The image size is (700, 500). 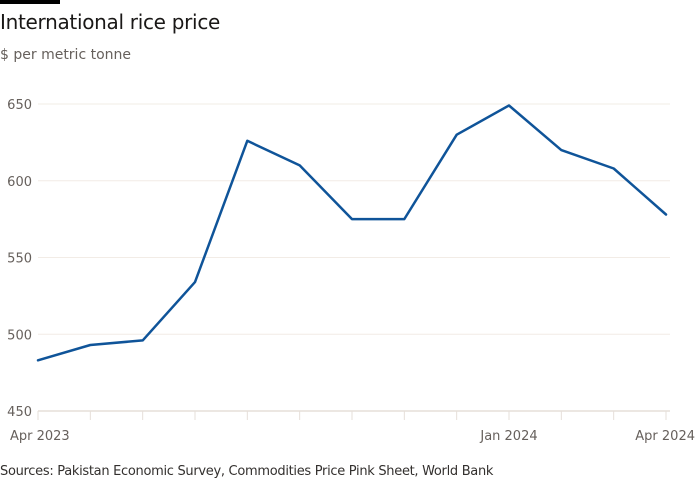 What do you see at coordinates (19, 182) in the screenshot?
I see `y-tick-label: 600` at bounding box center [19, 182].